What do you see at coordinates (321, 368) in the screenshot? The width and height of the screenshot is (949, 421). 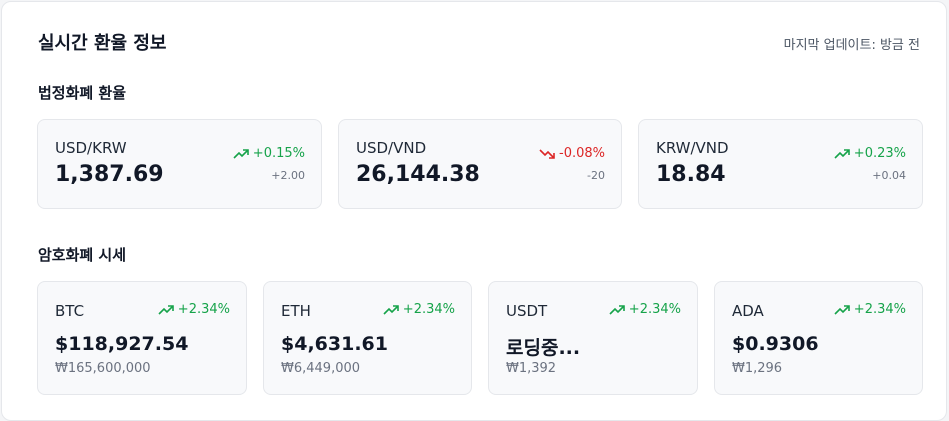 I see `krw-price: ₩6,449,000` at bounding box center [321, 368].